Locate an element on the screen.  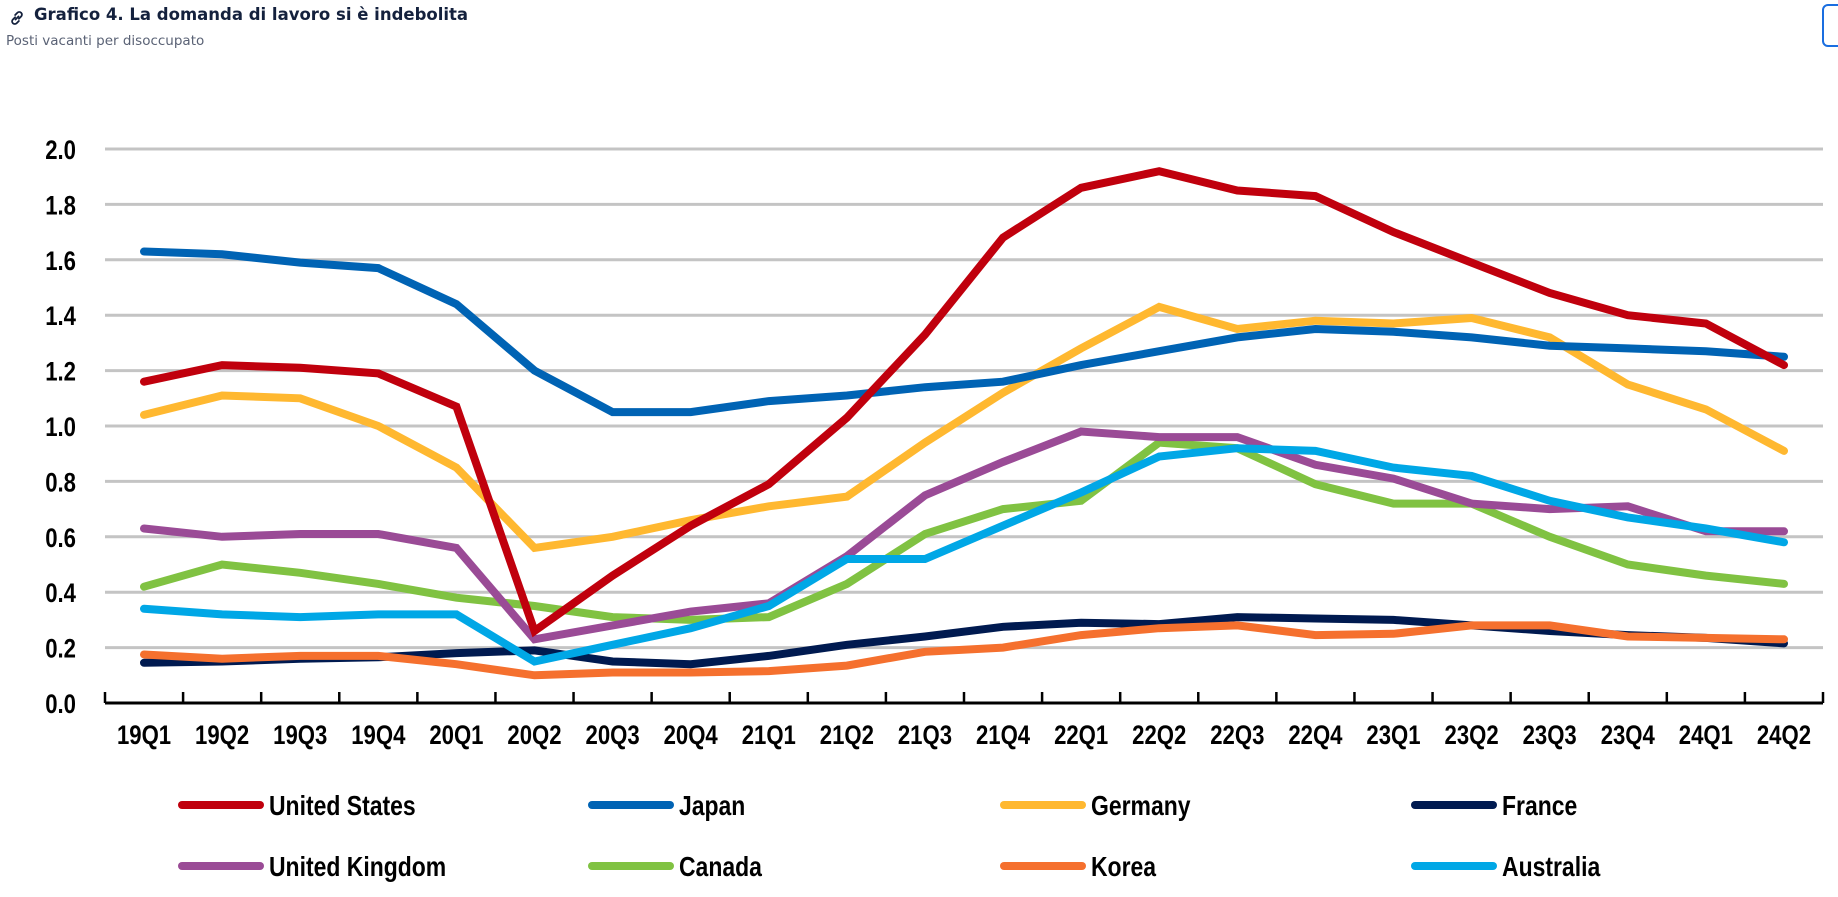
legend-item-united-states: United States is located at coordinates (297, 806).